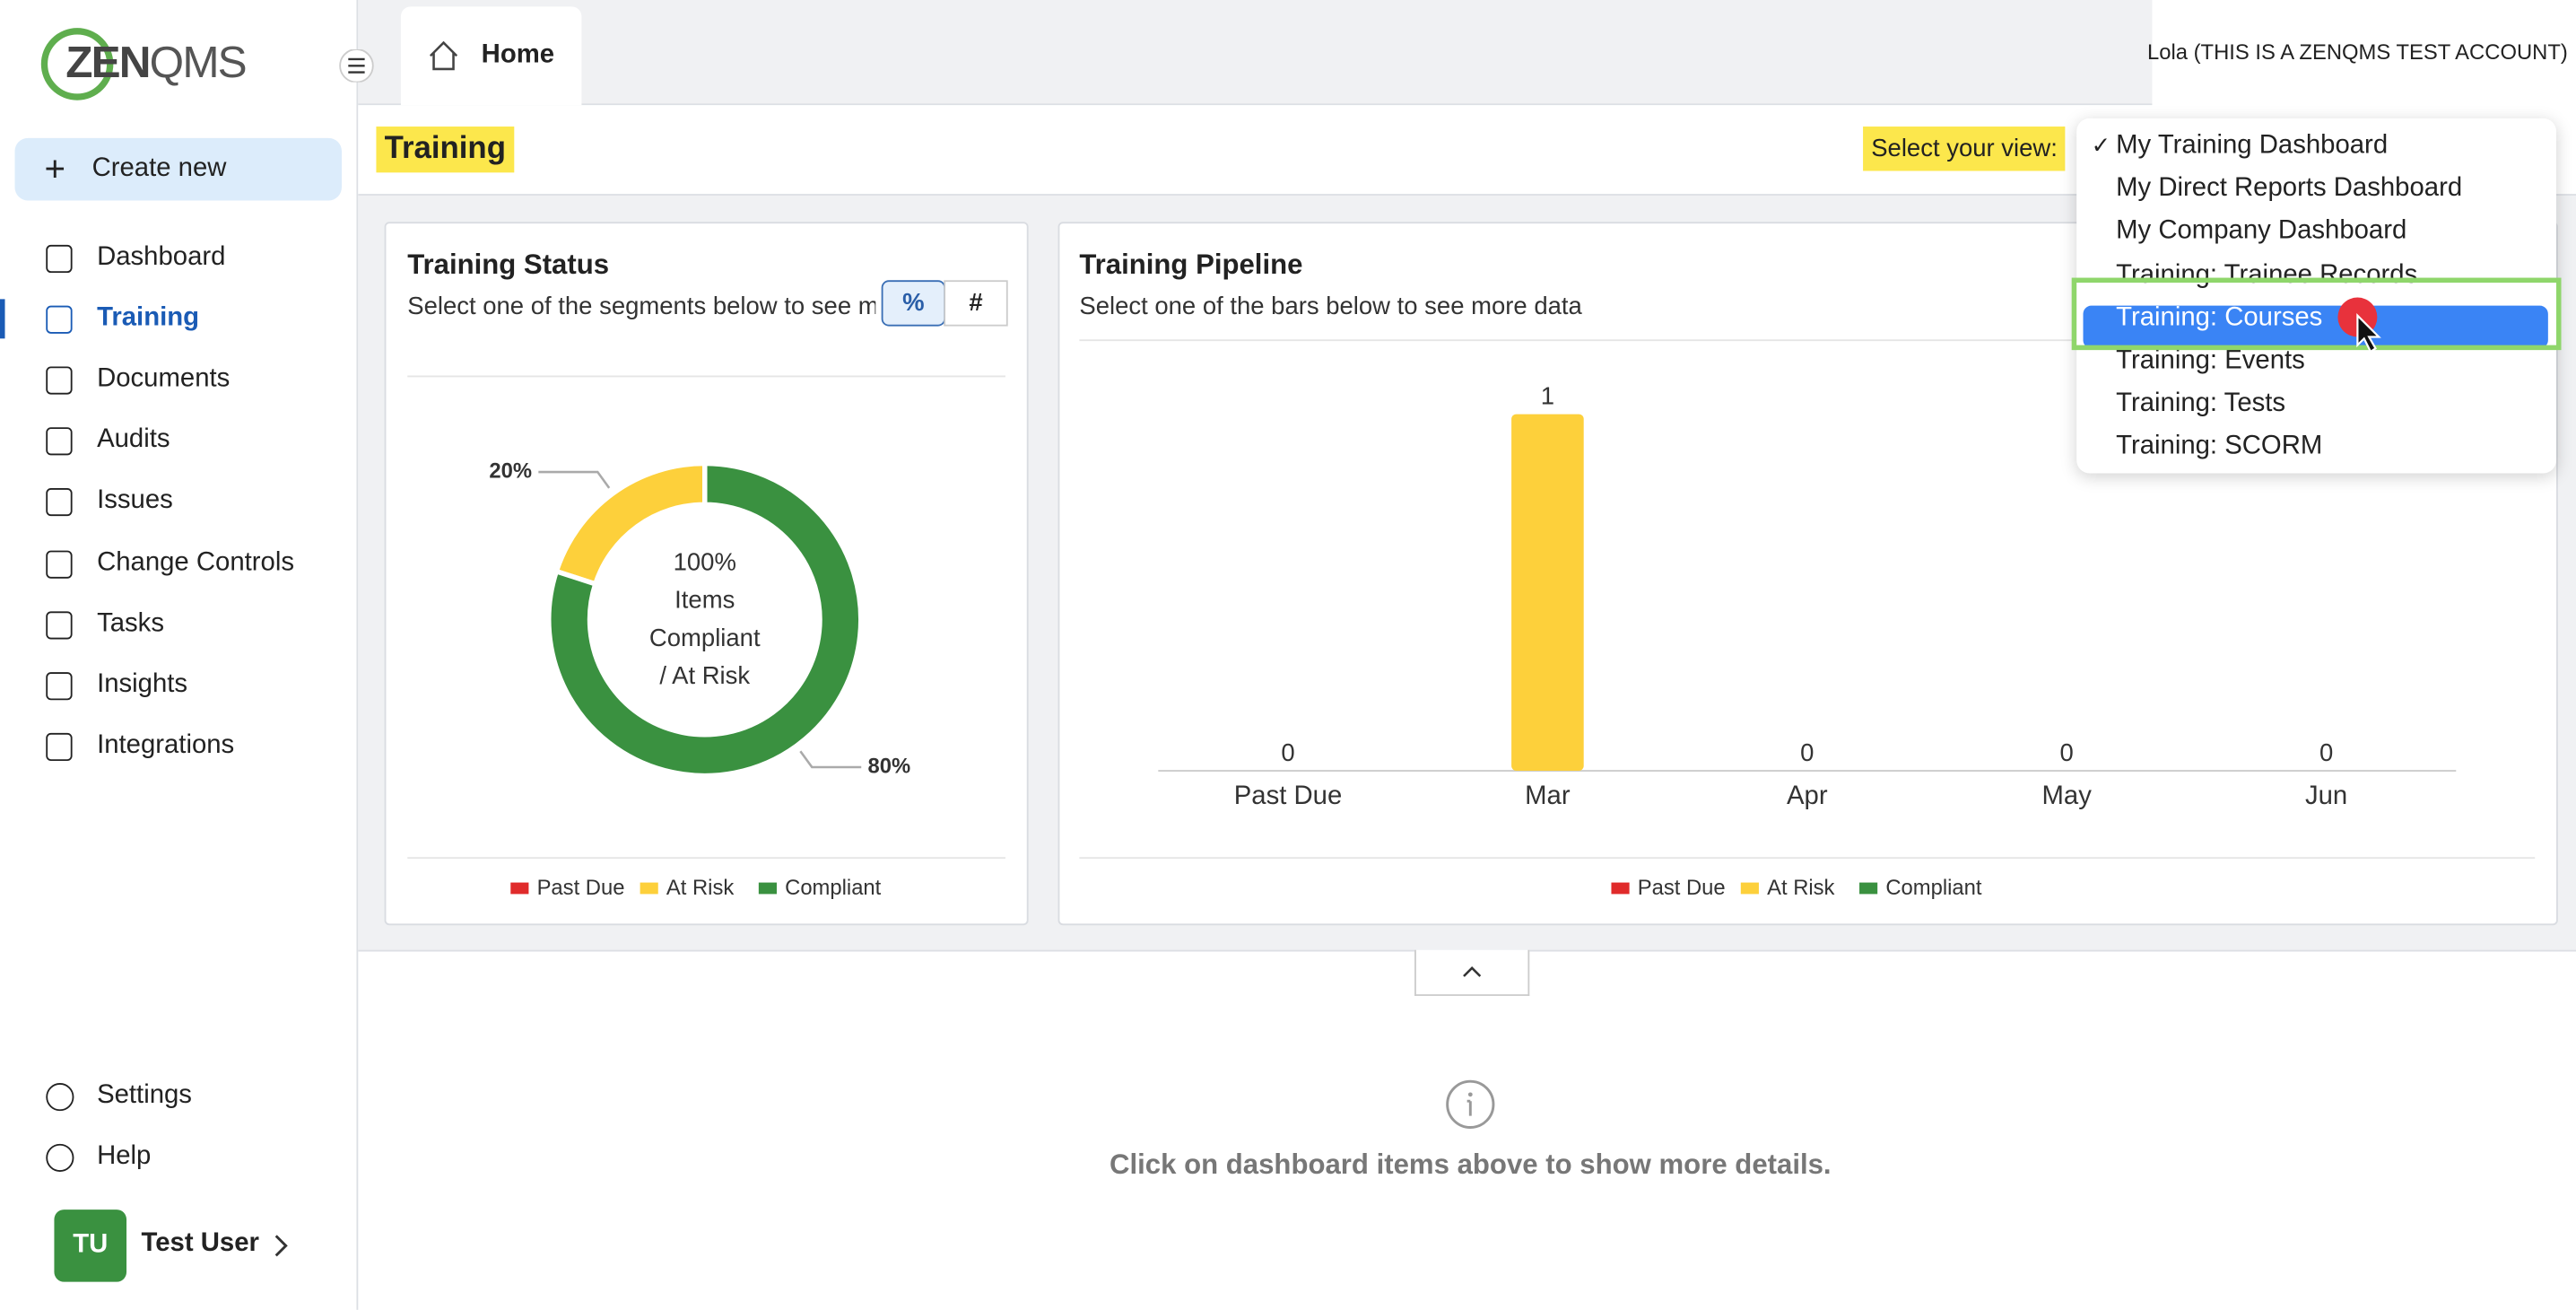  Describe the element at coordinates (281, 1246) in the screenshot. I see `chevron` at that location.